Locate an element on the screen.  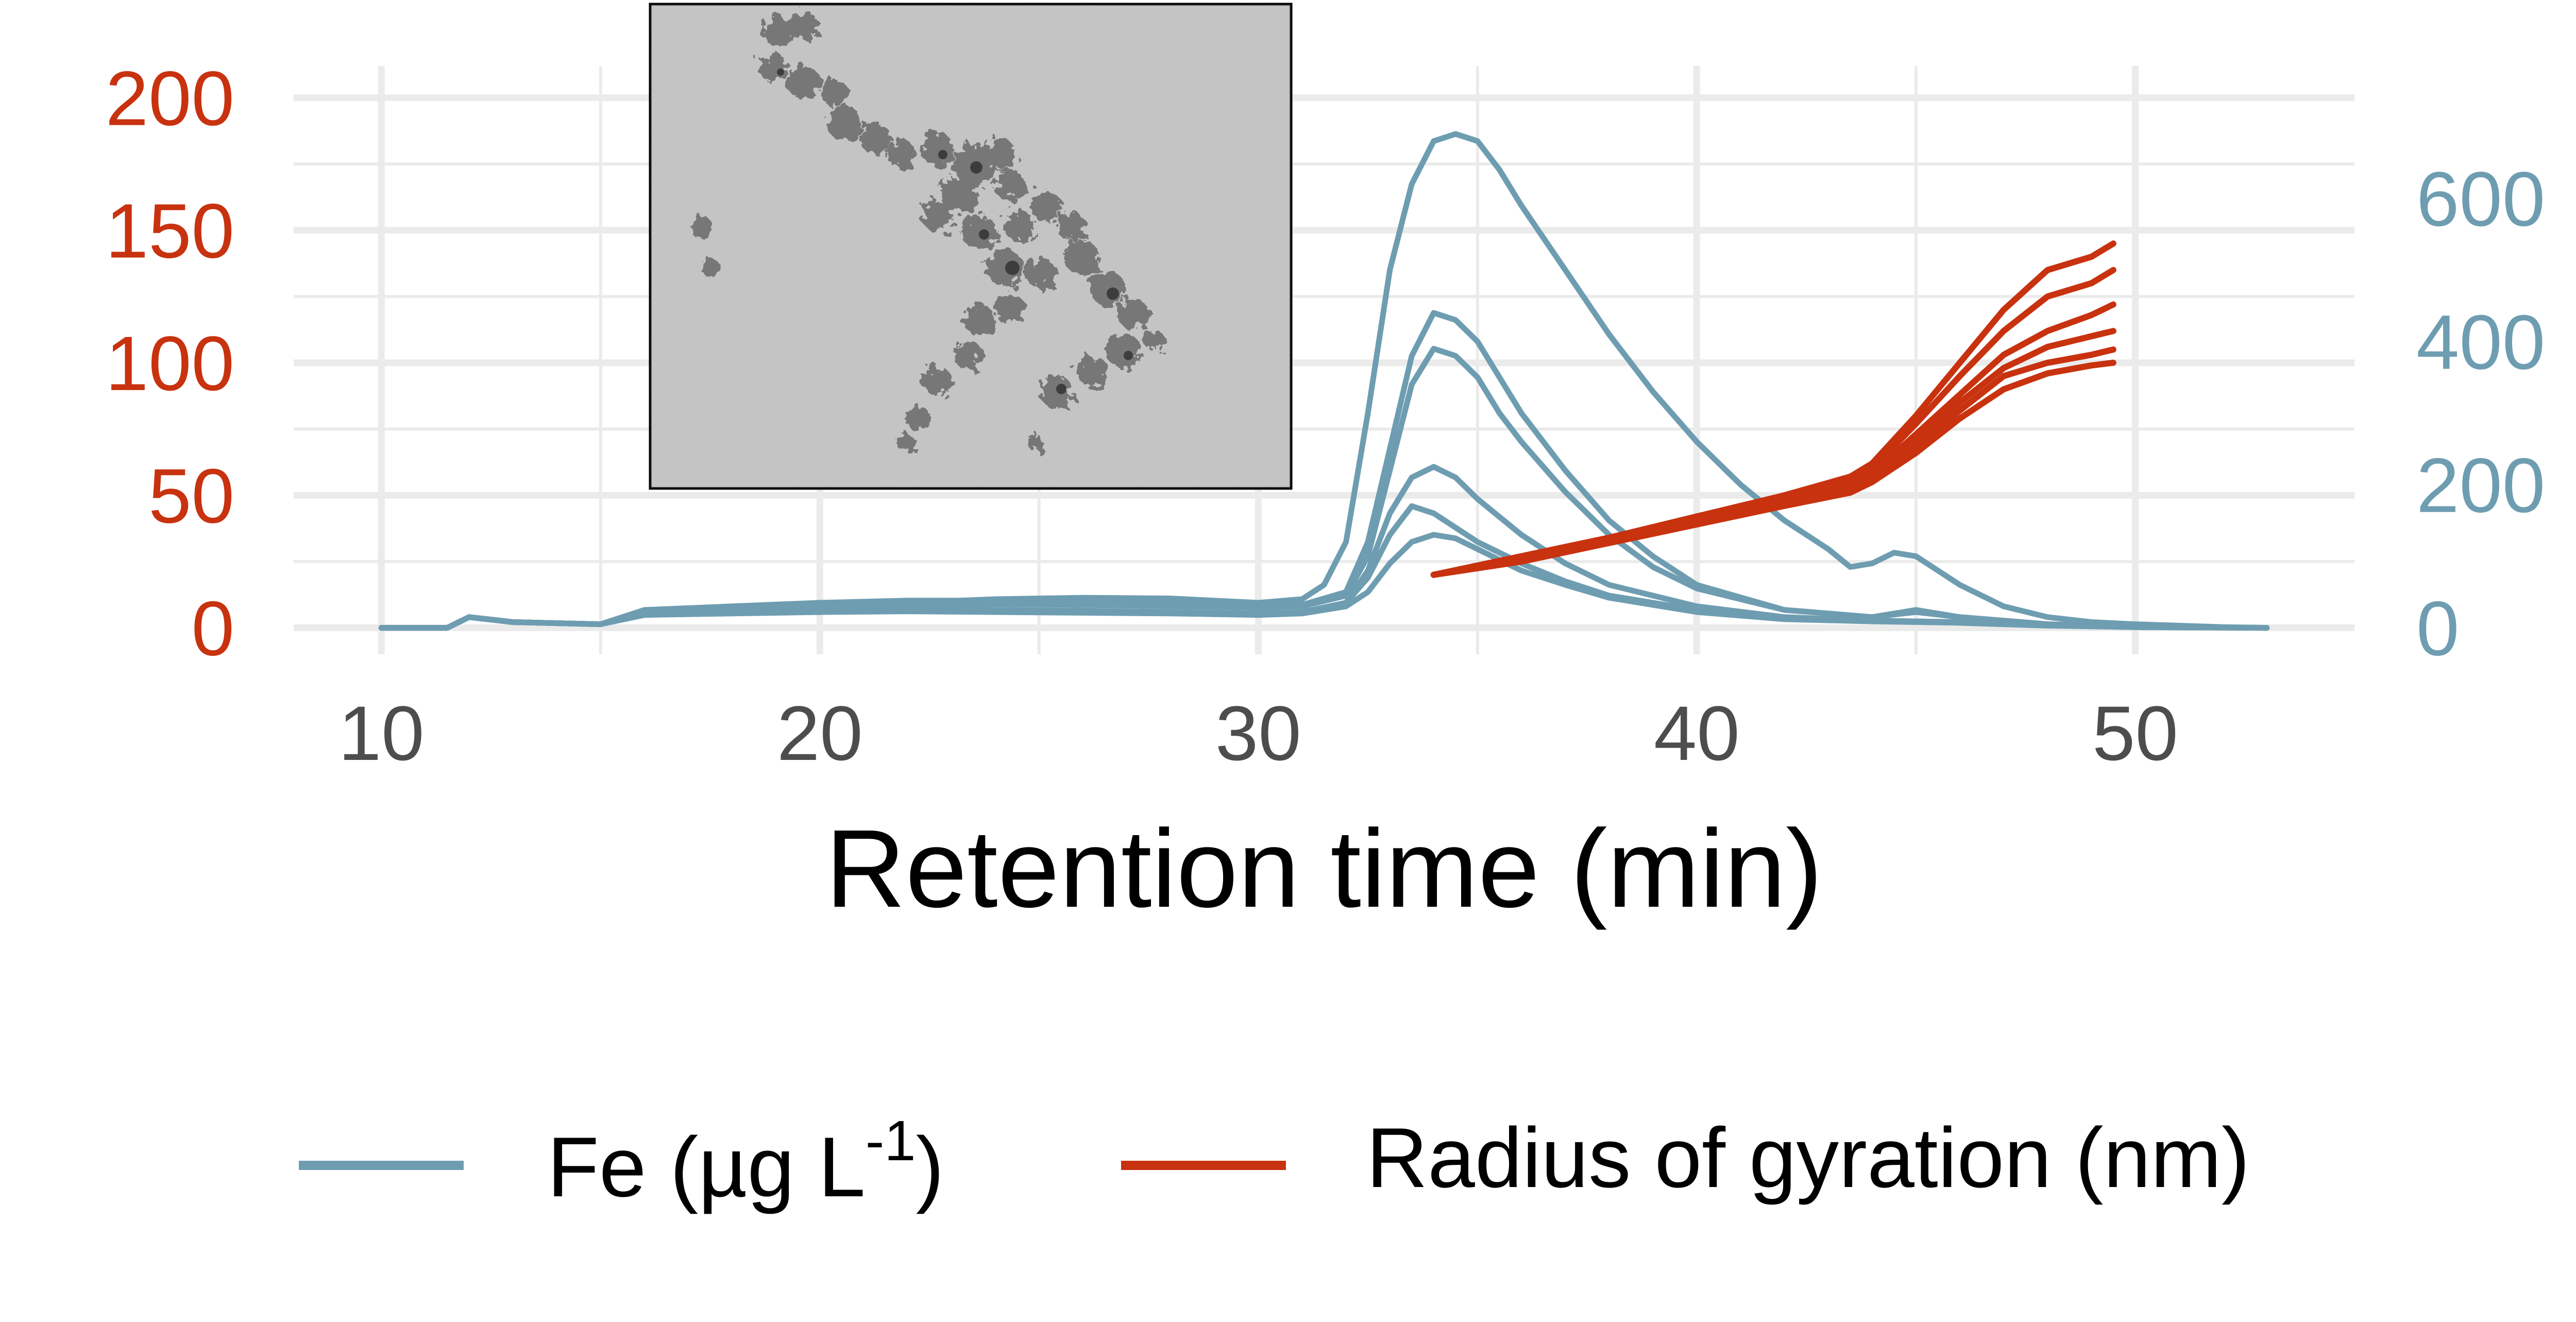
legend-rg-label: Radius of gyration (nm) is located at coordinates (1808, 1157).